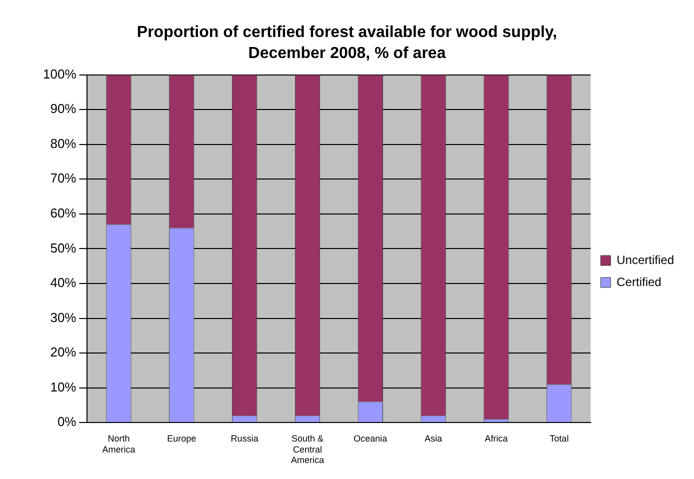  Describe the element at coordinates (63, 317) in the screenshot. I see `y-tick-label: 30%` at that location.